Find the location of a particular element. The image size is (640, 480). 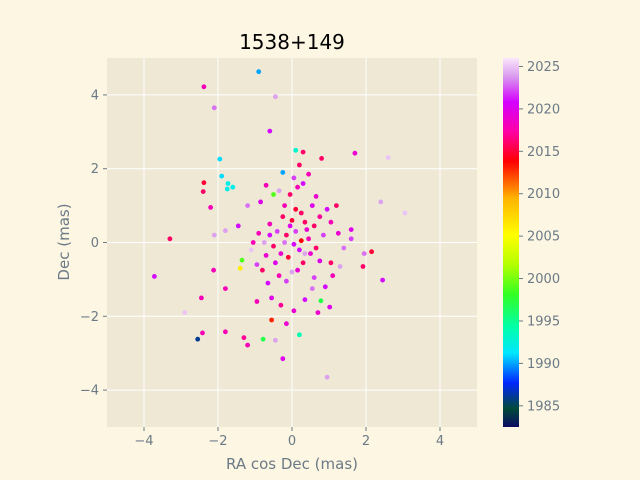

colorbar-tick-label: 2010 is located at coordinates (543, 194).